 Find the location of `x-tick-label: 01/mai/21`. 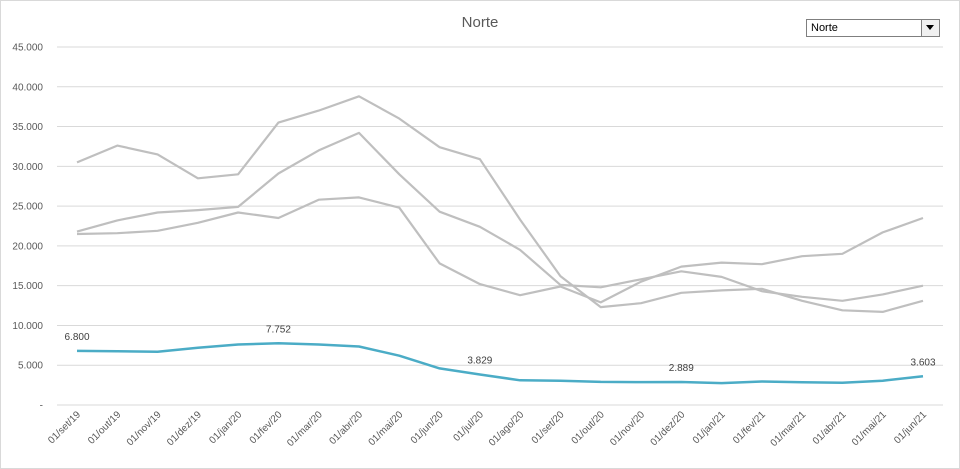

x-tick-label: 01/mai/21 is located at coordinates (869, 428).